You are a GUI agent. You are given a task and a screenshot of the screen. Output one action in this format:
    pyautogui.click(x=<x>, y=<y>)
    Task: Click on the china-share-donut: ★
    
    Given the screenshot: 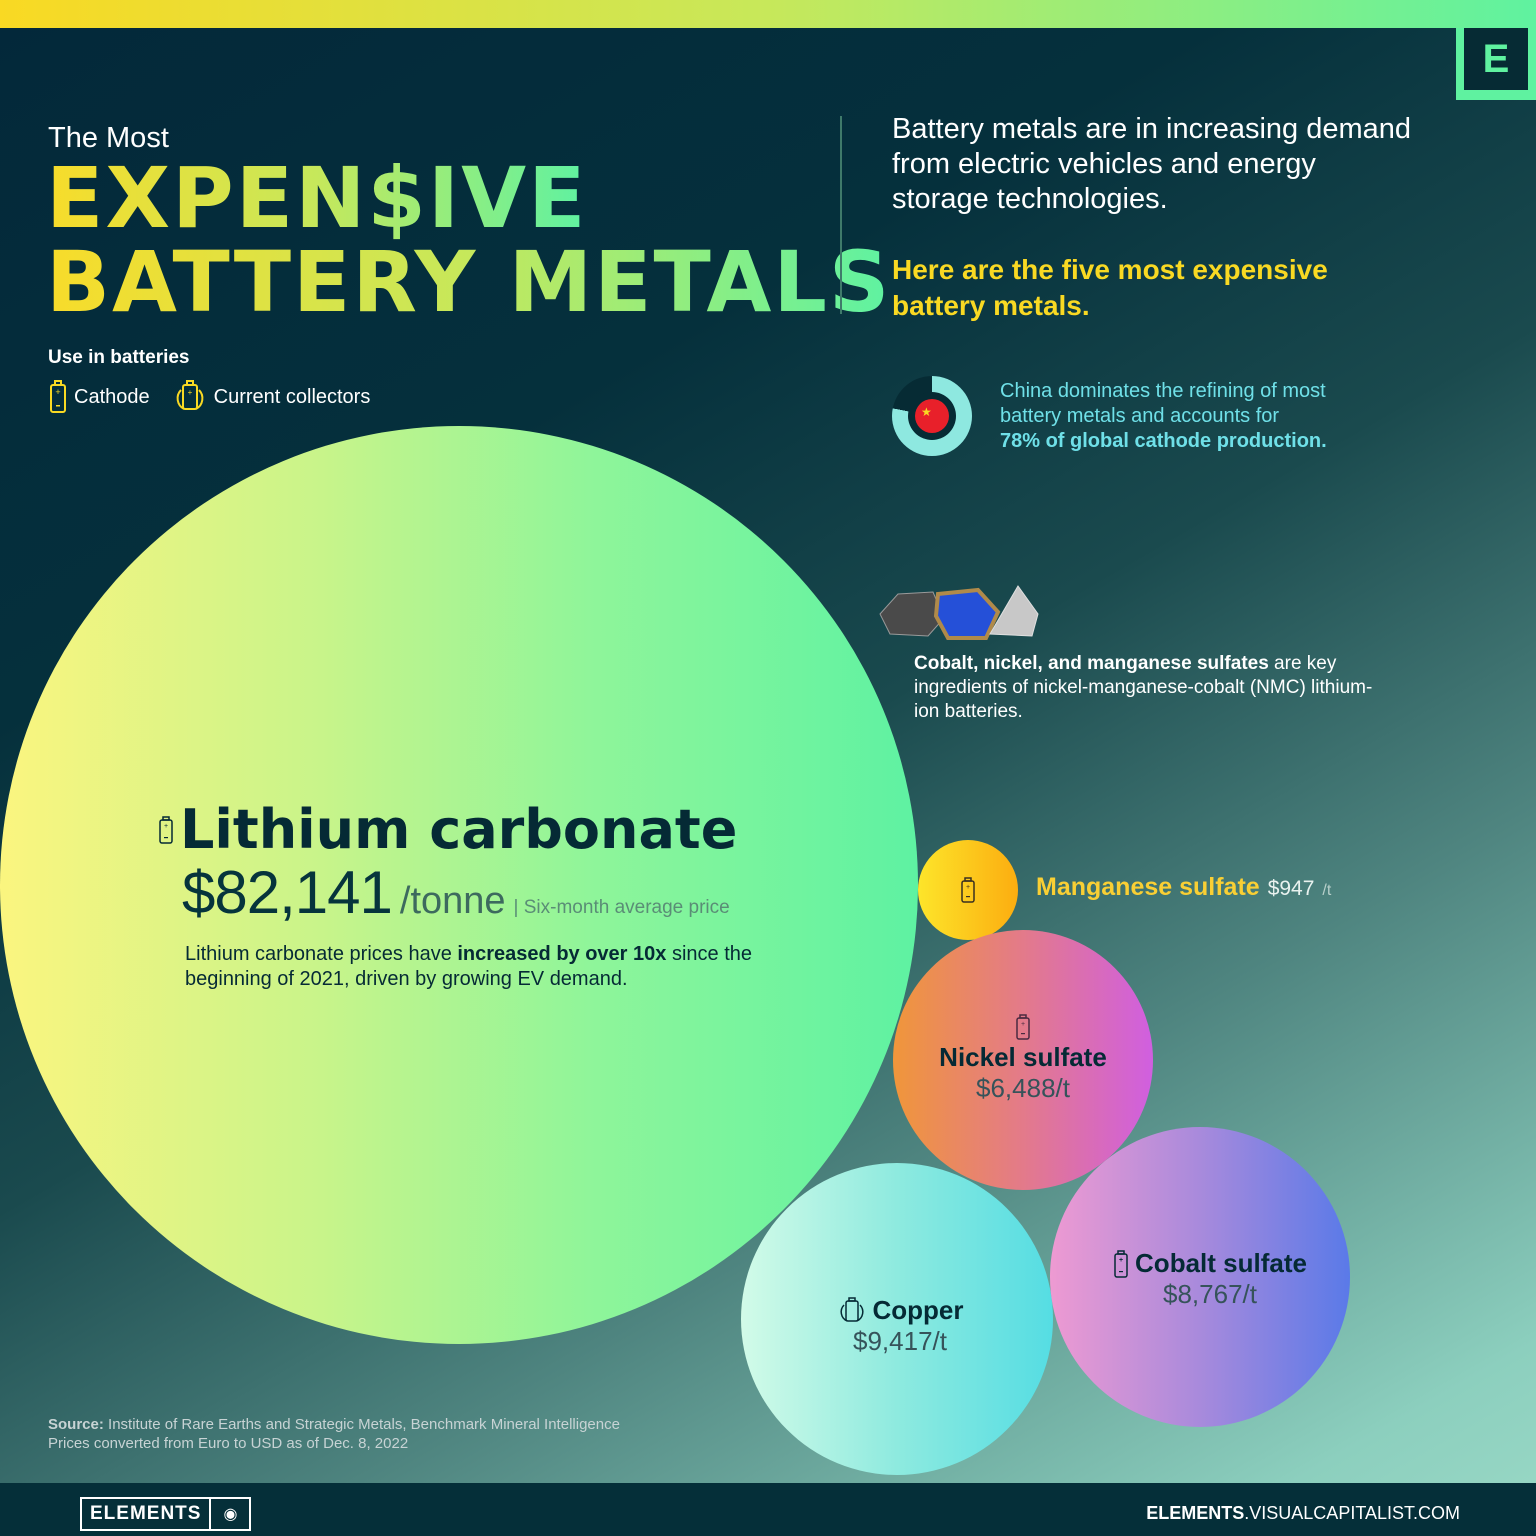 What is the action you would take?
    pyautogui.click(x=932, y=416)
    